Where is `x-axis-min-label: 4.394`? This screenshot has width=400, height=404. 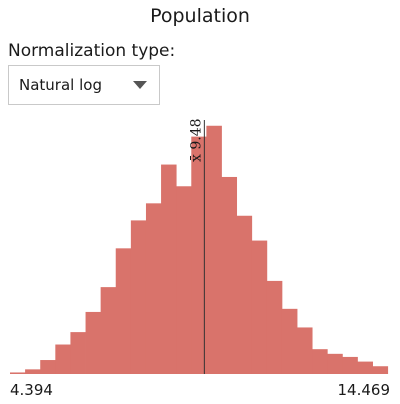
x-axis-min-label: 4.394 is located at coordinates (31, 390).